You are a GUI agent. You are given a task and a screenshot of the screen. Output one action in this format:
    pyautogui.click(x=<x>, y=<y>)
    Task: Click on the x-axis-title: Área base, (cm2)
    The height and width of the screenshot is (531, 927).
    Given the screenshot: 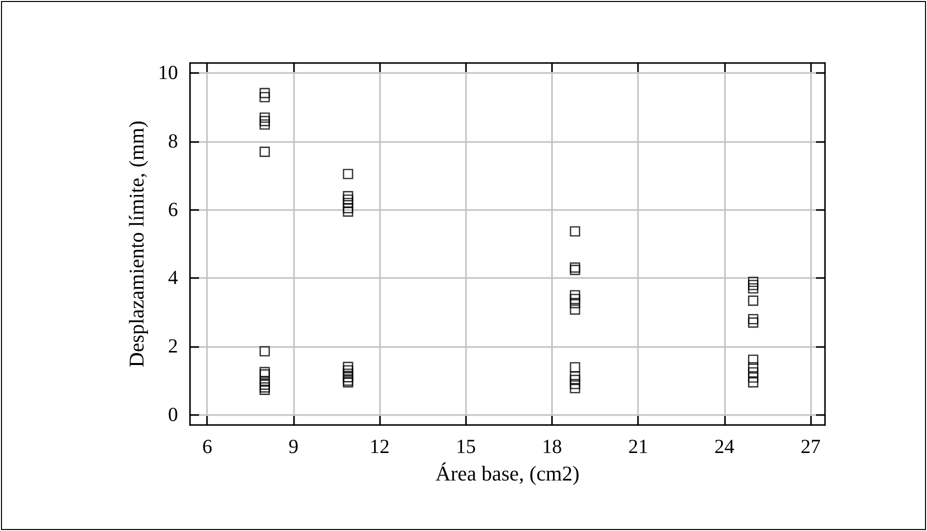 What is the action you would take?
    pyautogui.click(x=507, y=474)
    